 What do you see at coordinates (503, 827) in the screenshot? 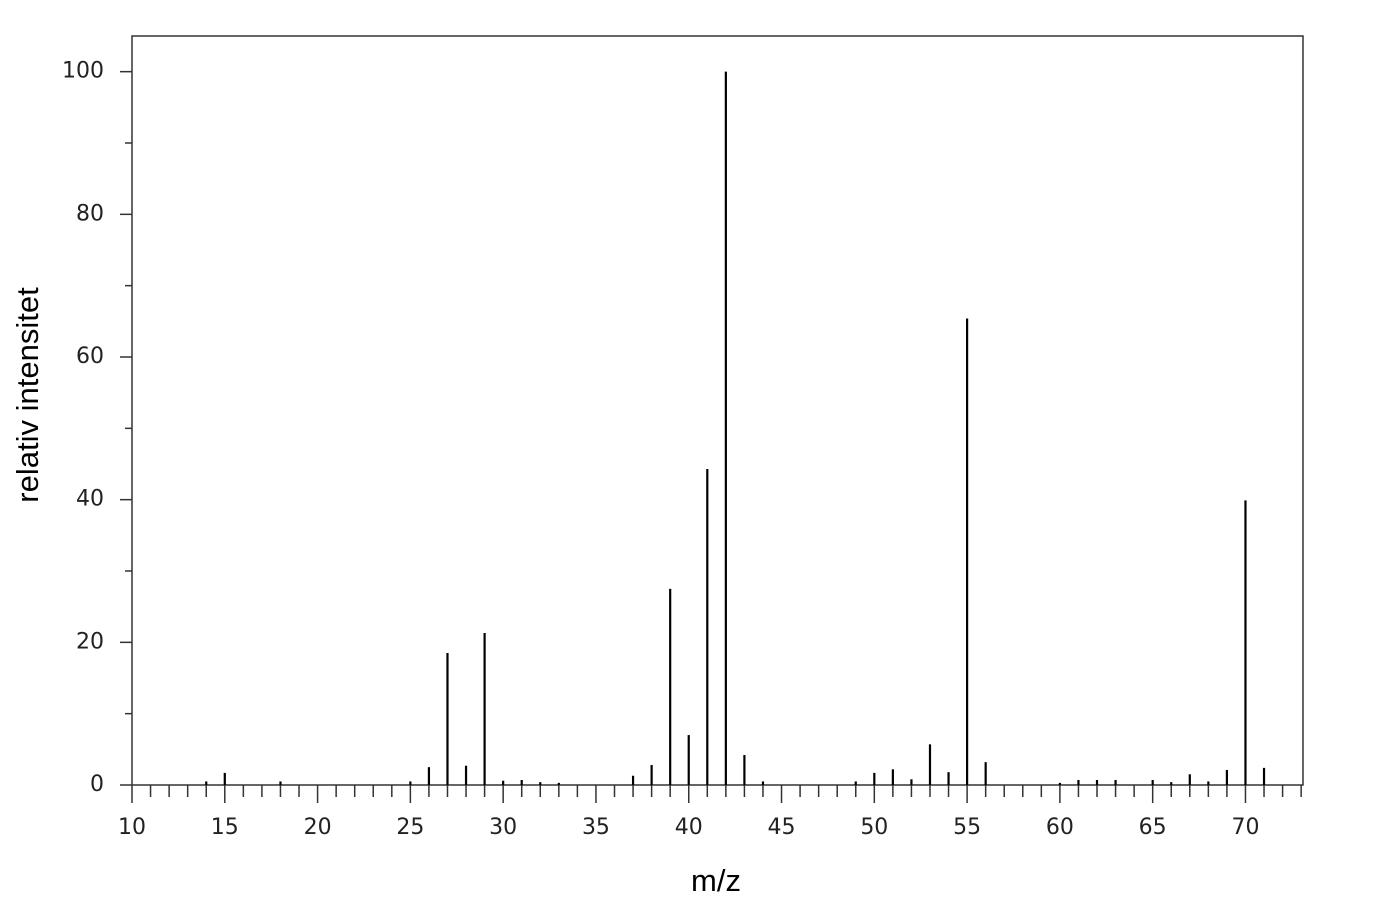
I see `x-tick-label: 30` at bounding box center [503, 827].